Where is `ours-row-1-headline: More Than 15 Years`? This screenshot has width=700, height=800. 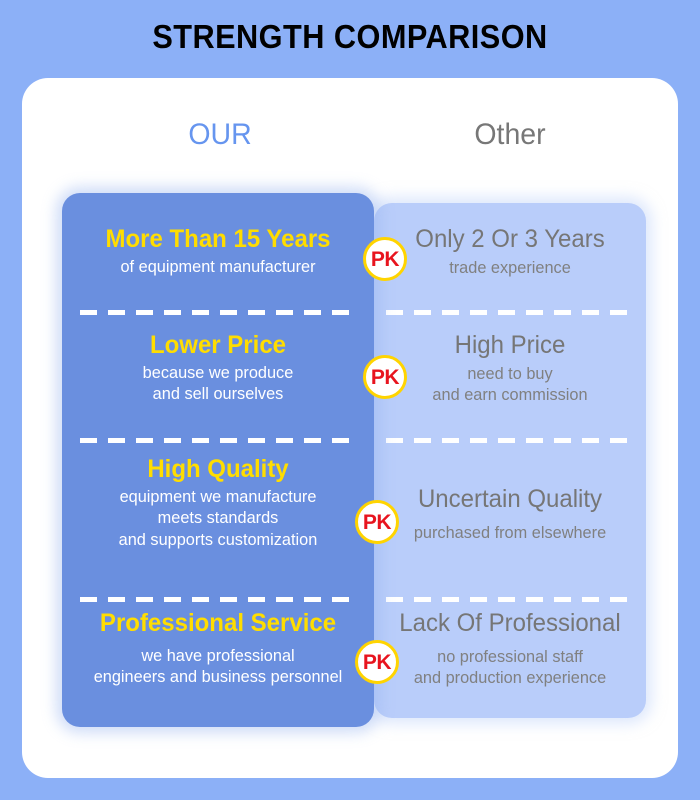
ours-row-1-headline: More Than 15 Years is located at coordinates (218, 239).